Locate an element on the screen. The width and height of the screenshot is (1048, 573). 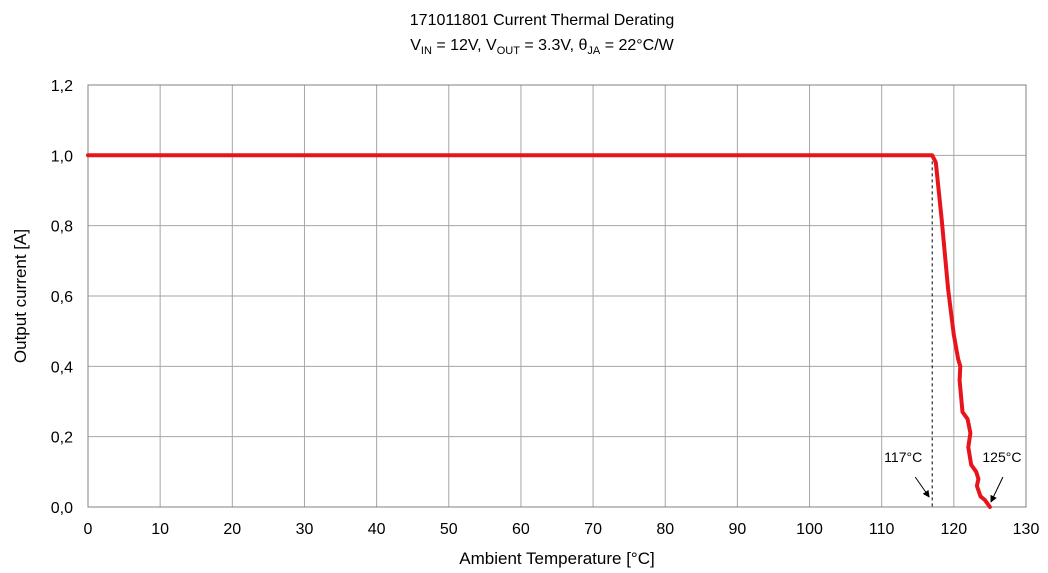
annotation-117c-arrow is located at coordinates (922, 487).